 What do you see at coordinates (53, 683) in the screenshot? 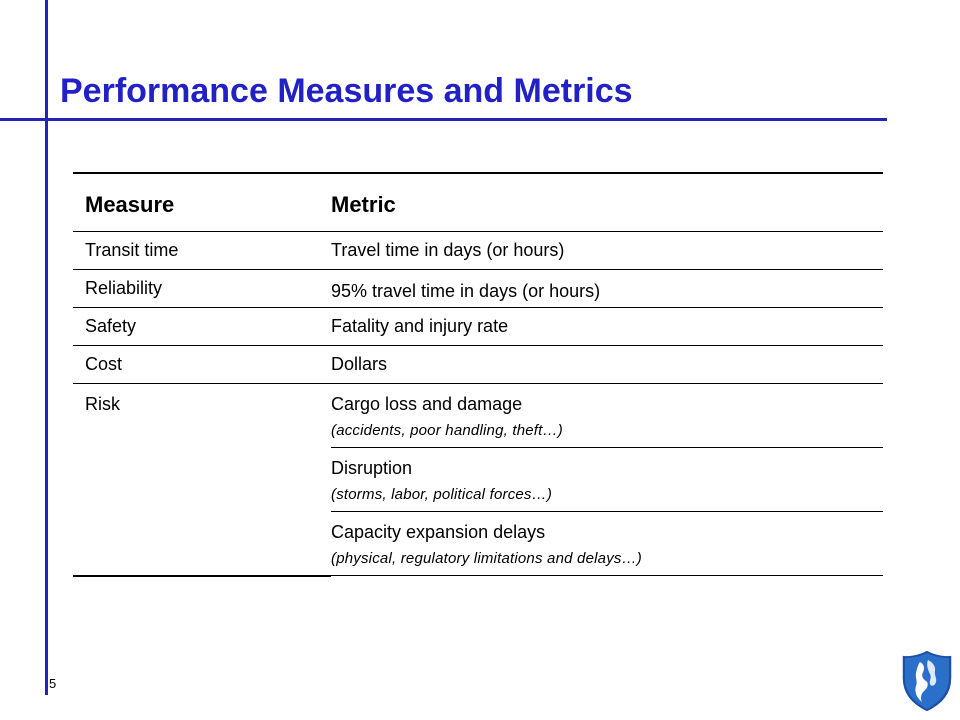
I see `page-number: 5` at bounding box center [53, 683].